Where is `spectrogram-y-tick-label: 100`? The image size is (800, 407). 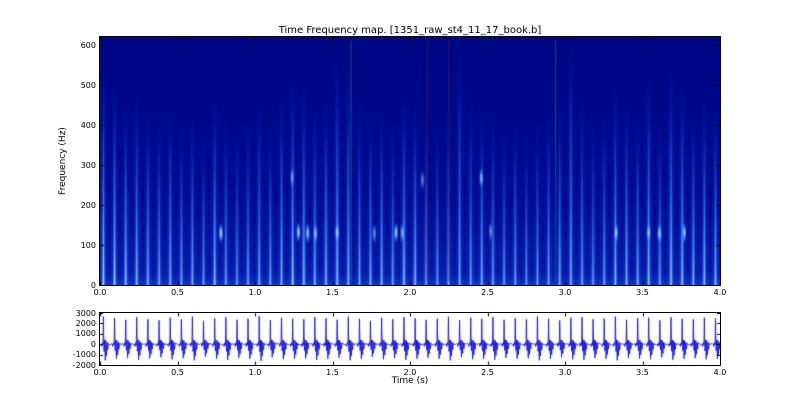
spectrogram-y-tick-label: 100 is located at coordinates (88, 245).